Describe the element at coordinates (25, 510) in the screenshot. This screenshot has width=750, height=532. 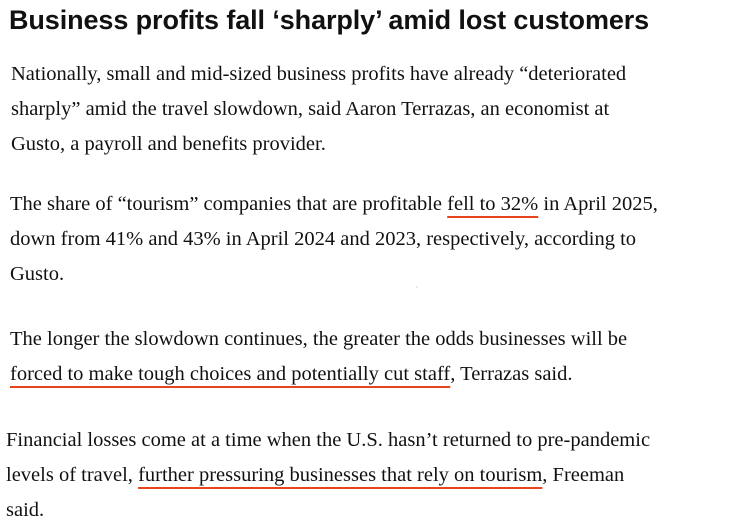
I see `paragraph-4-line-3: said.` at that location.